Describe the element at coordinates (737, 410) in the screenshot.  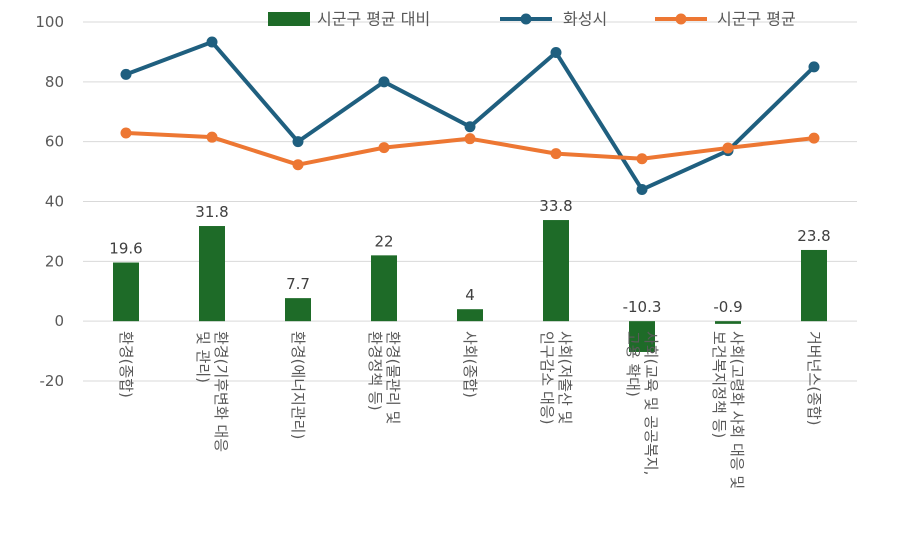
I see `x-axis-label: 사회(고령화 사회 대응 및` at that location.